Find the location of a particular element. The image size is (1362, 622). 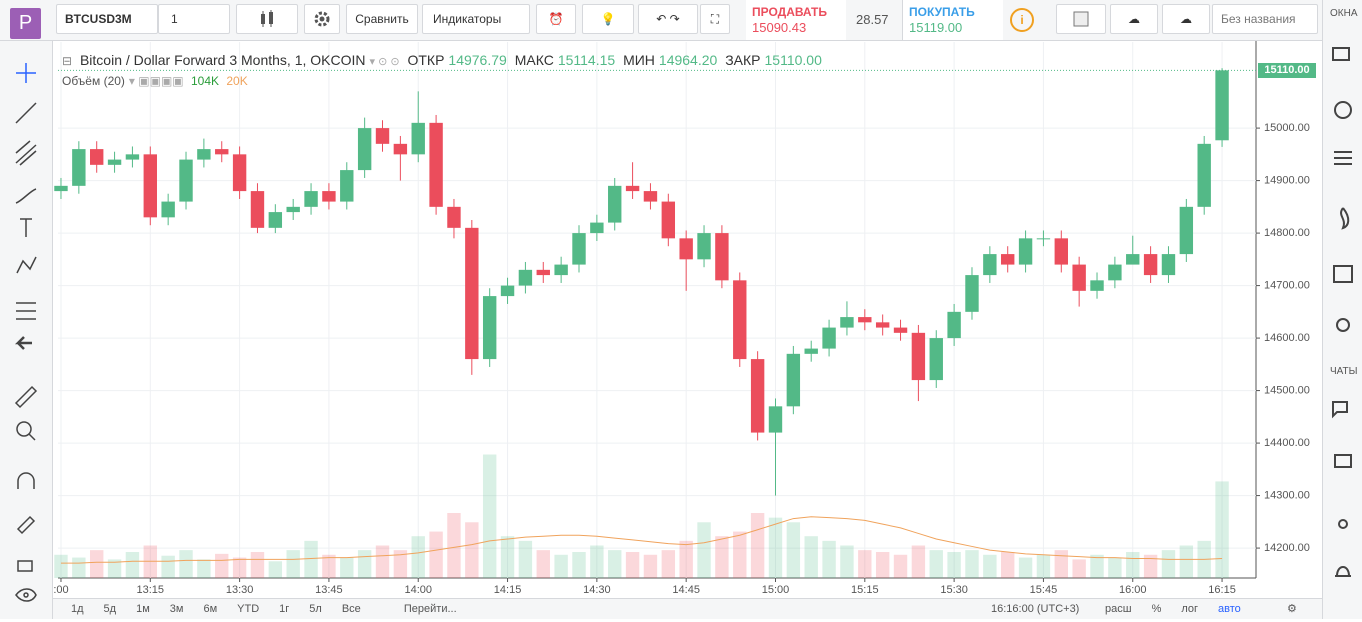

y-tick-label: 14200.00 is located at coordinates (1287, 548).